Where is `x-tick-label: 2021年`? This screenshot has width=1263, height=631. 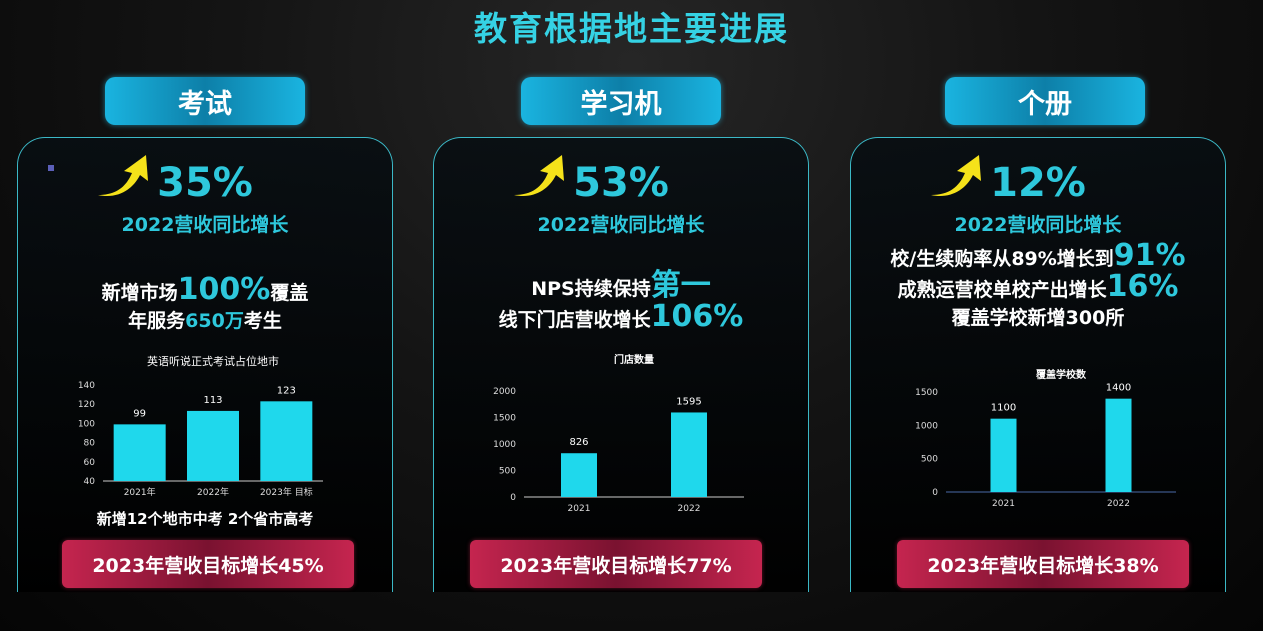 x-tick-label: 2021年 is located at coordinates (140, 492).